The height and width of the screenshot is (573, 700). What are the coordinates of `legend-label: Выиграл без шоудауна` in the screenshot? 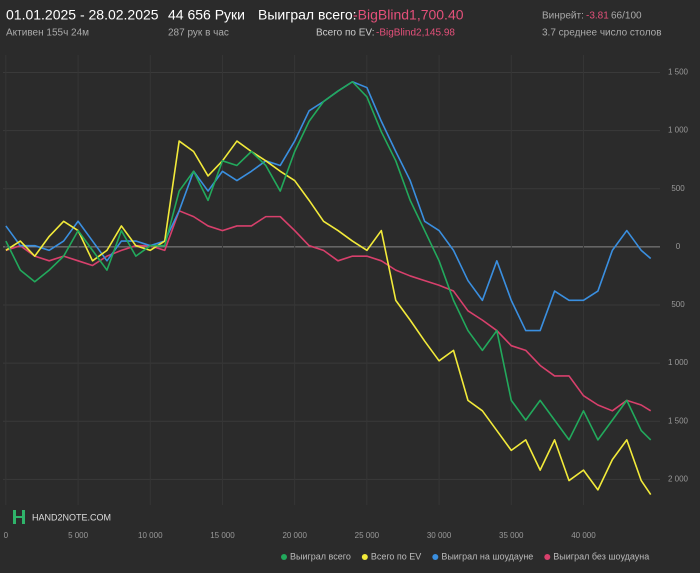 It's located at (601, 556).